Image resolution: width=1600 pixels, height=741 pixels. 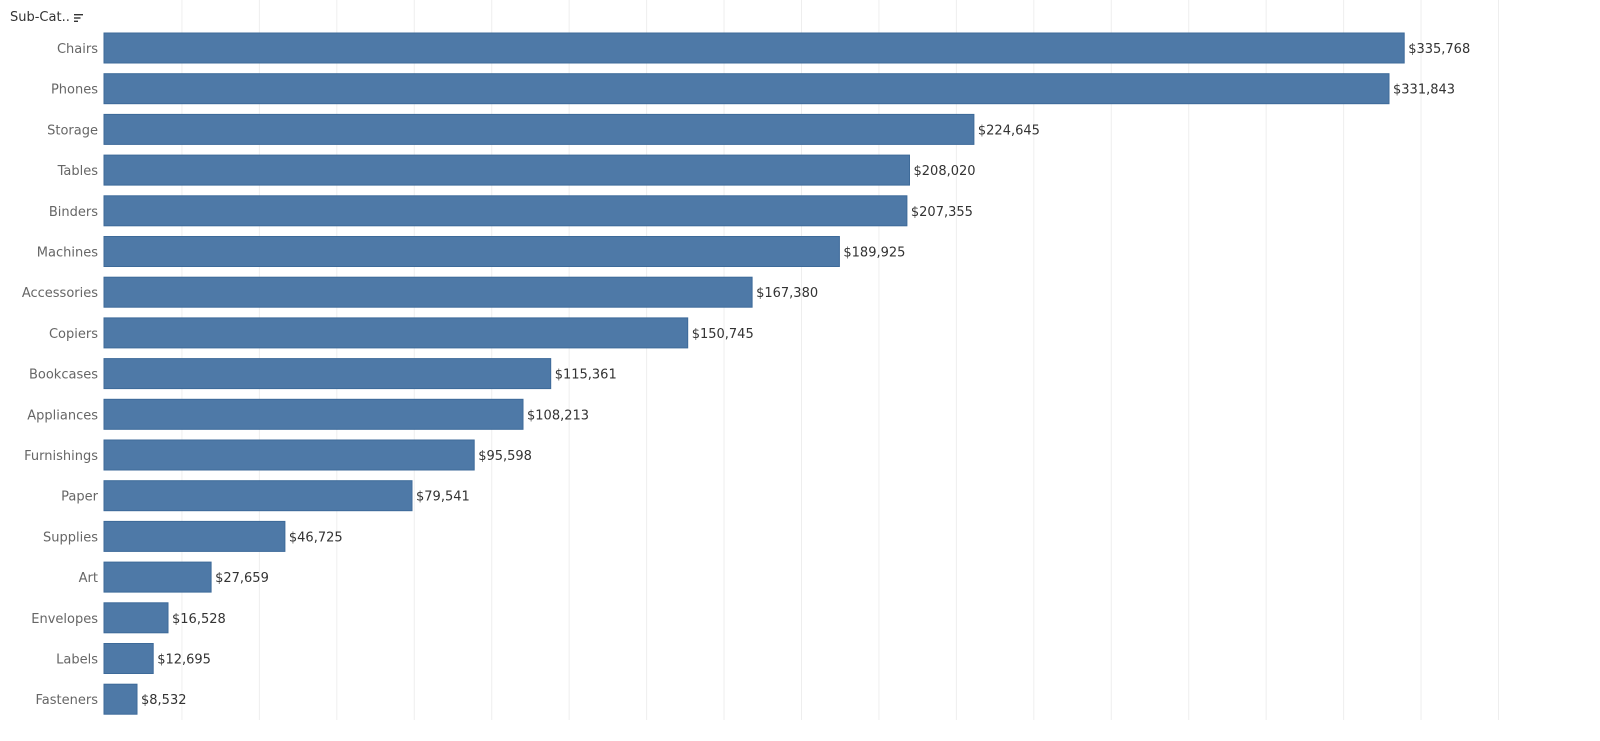 I want to click on bar-appliances, so click(x=313, y=414).